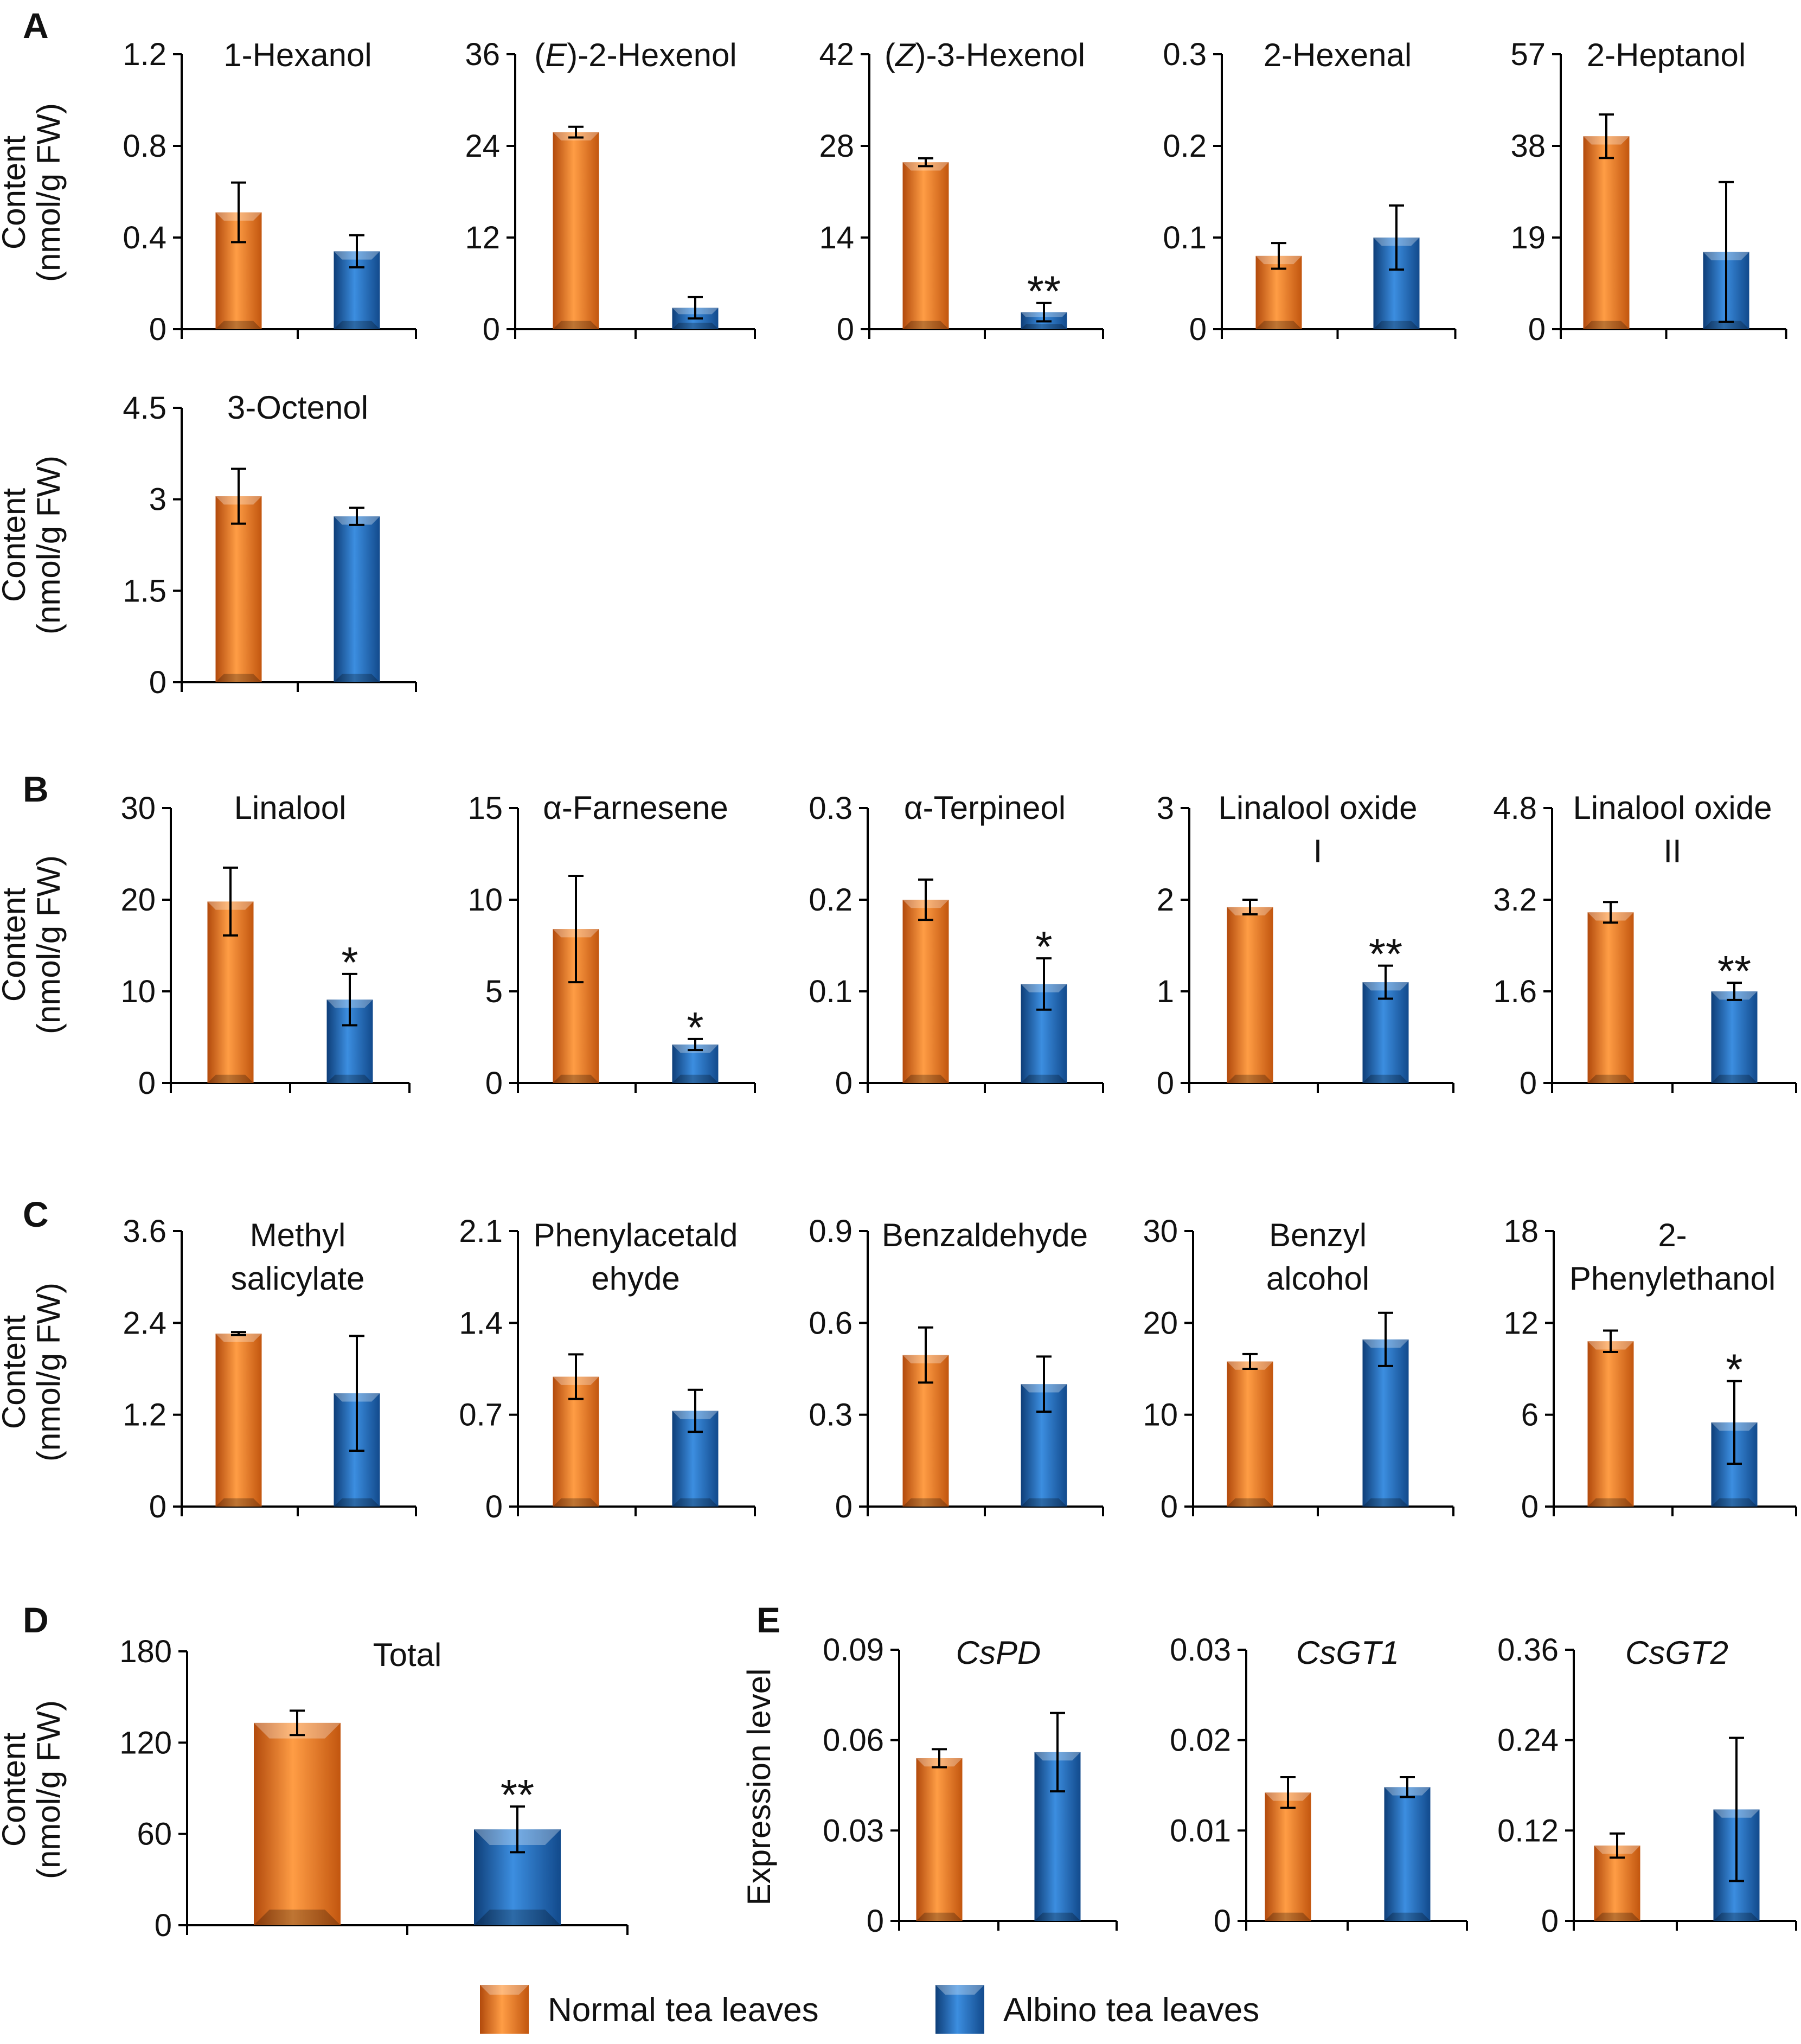 This screenshot has width=1801, height=2044. I want to click on chart-5: 0 19 38 57 2-Heptanol, so click(1648, 192).